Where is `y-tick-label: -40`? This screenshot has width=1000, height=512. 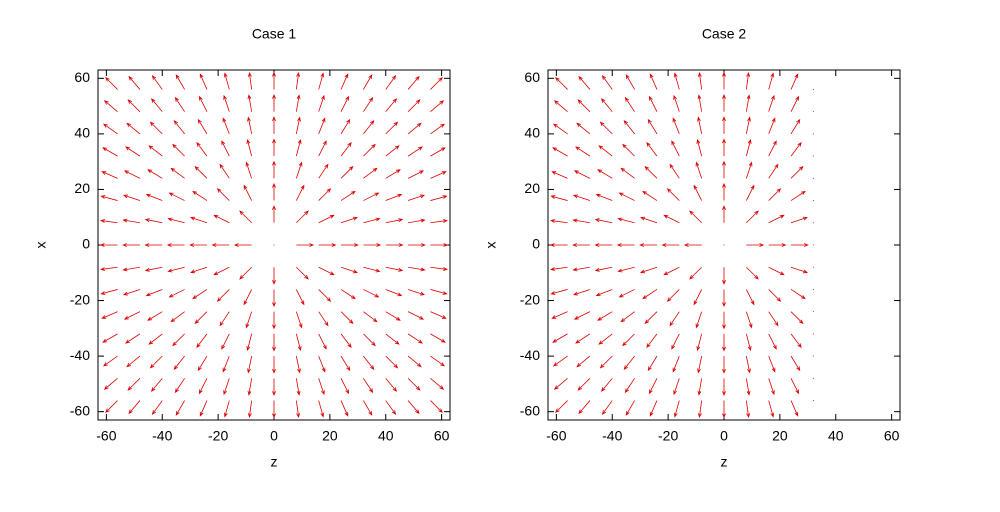
y-tick-label: -40 is located at coordinates (80, 355).